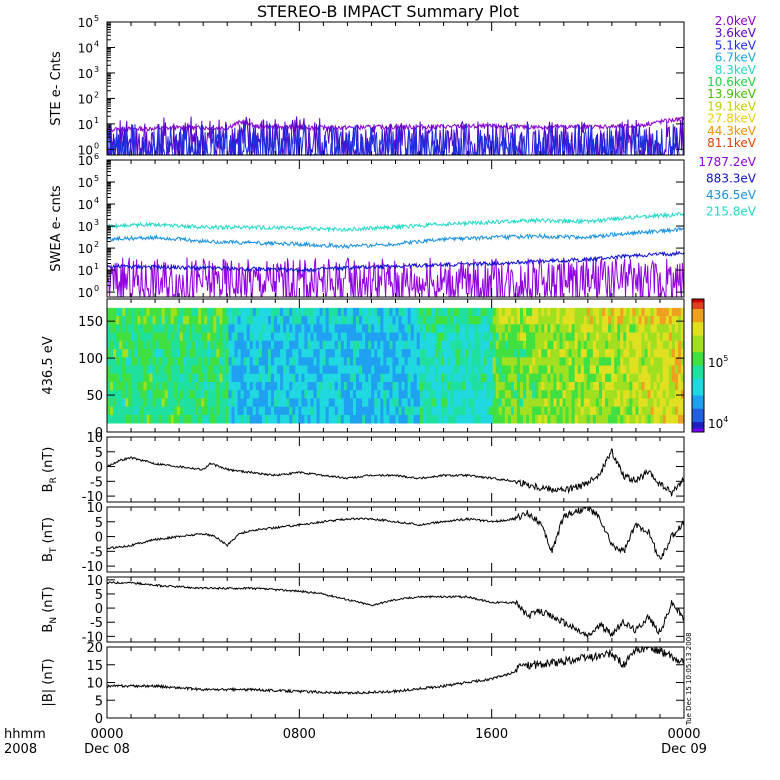 This screenshot has width=780, height=780. What do you see at coordinates (725, 419) in the screenshot?
I see `colorbar-label-exponent: 4` at bounding box center [725, 419].